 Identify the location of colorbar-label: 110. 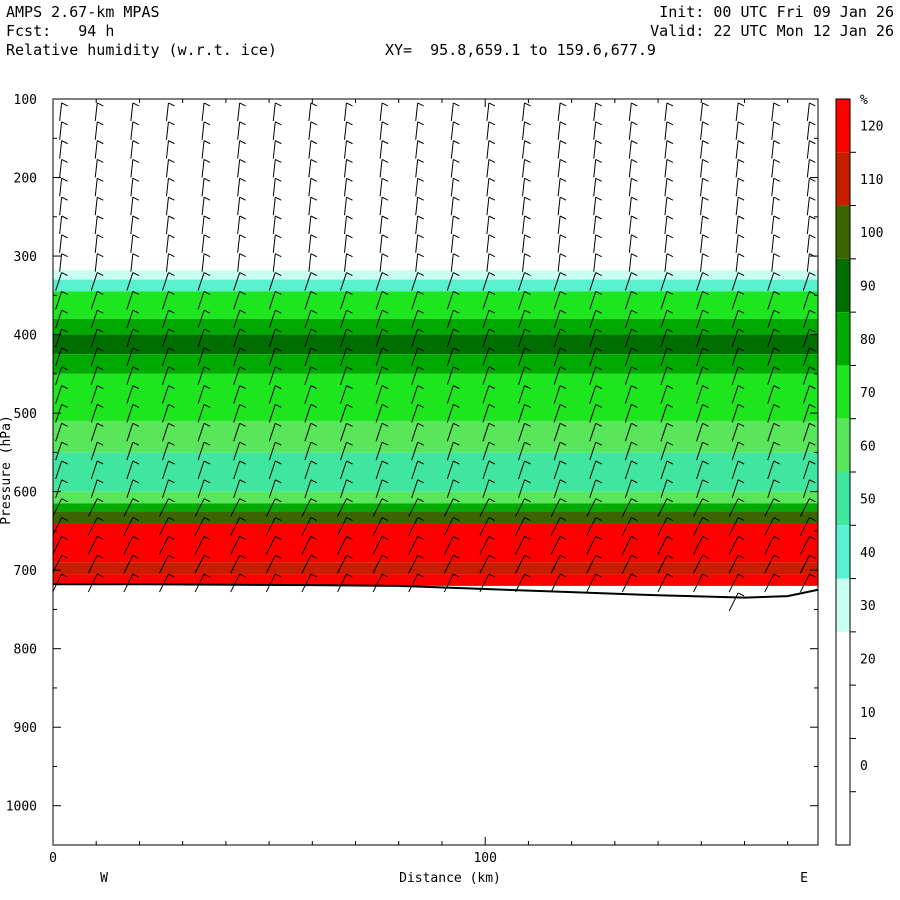
(871, 180).